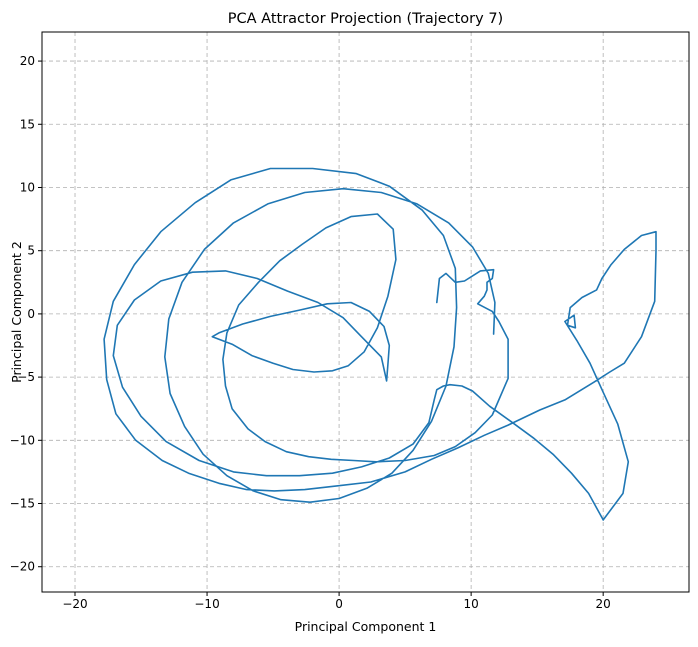 The width and height of the screenshot is (698, 647). I want to click on x-tick-label: −10, so click(206, 604).